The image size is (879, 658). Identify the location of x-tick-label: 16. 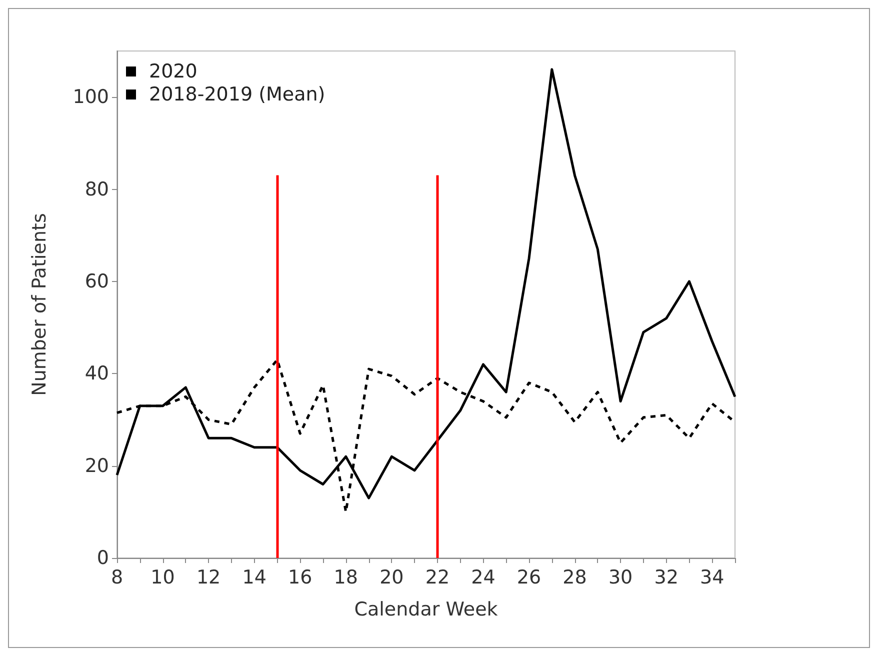
(300, 577).